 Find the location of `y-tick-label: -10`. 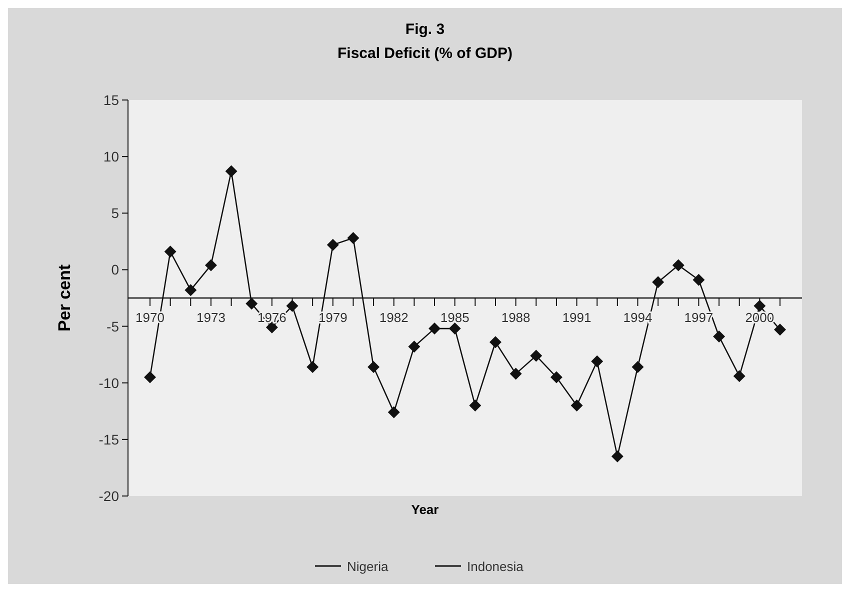

y-tick-label: -10 is located at coordinates (109, 382).